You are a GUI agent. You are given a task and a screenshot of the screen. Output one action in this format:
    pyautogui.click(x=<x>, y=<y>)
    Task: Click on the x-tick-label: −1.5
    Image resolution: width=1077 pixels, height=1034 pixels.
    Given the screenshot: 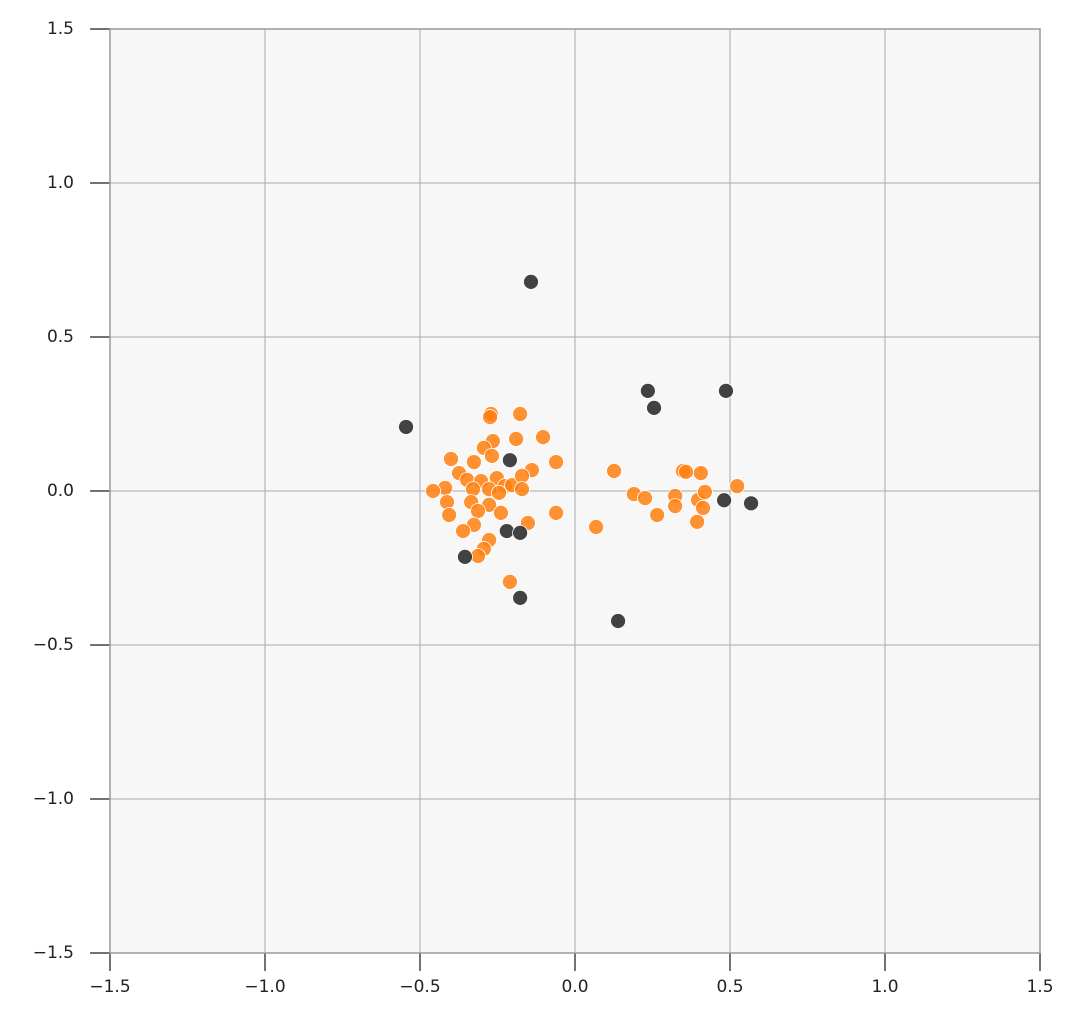 What is the action you would take?
    pyautogui.click(x=109, y=987)
    